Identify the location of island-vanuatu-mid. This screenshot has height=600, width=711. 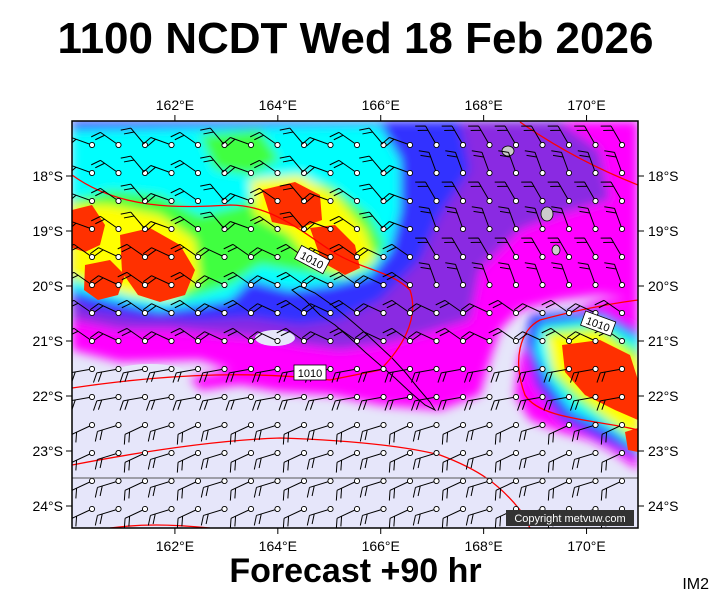
(547, 214).